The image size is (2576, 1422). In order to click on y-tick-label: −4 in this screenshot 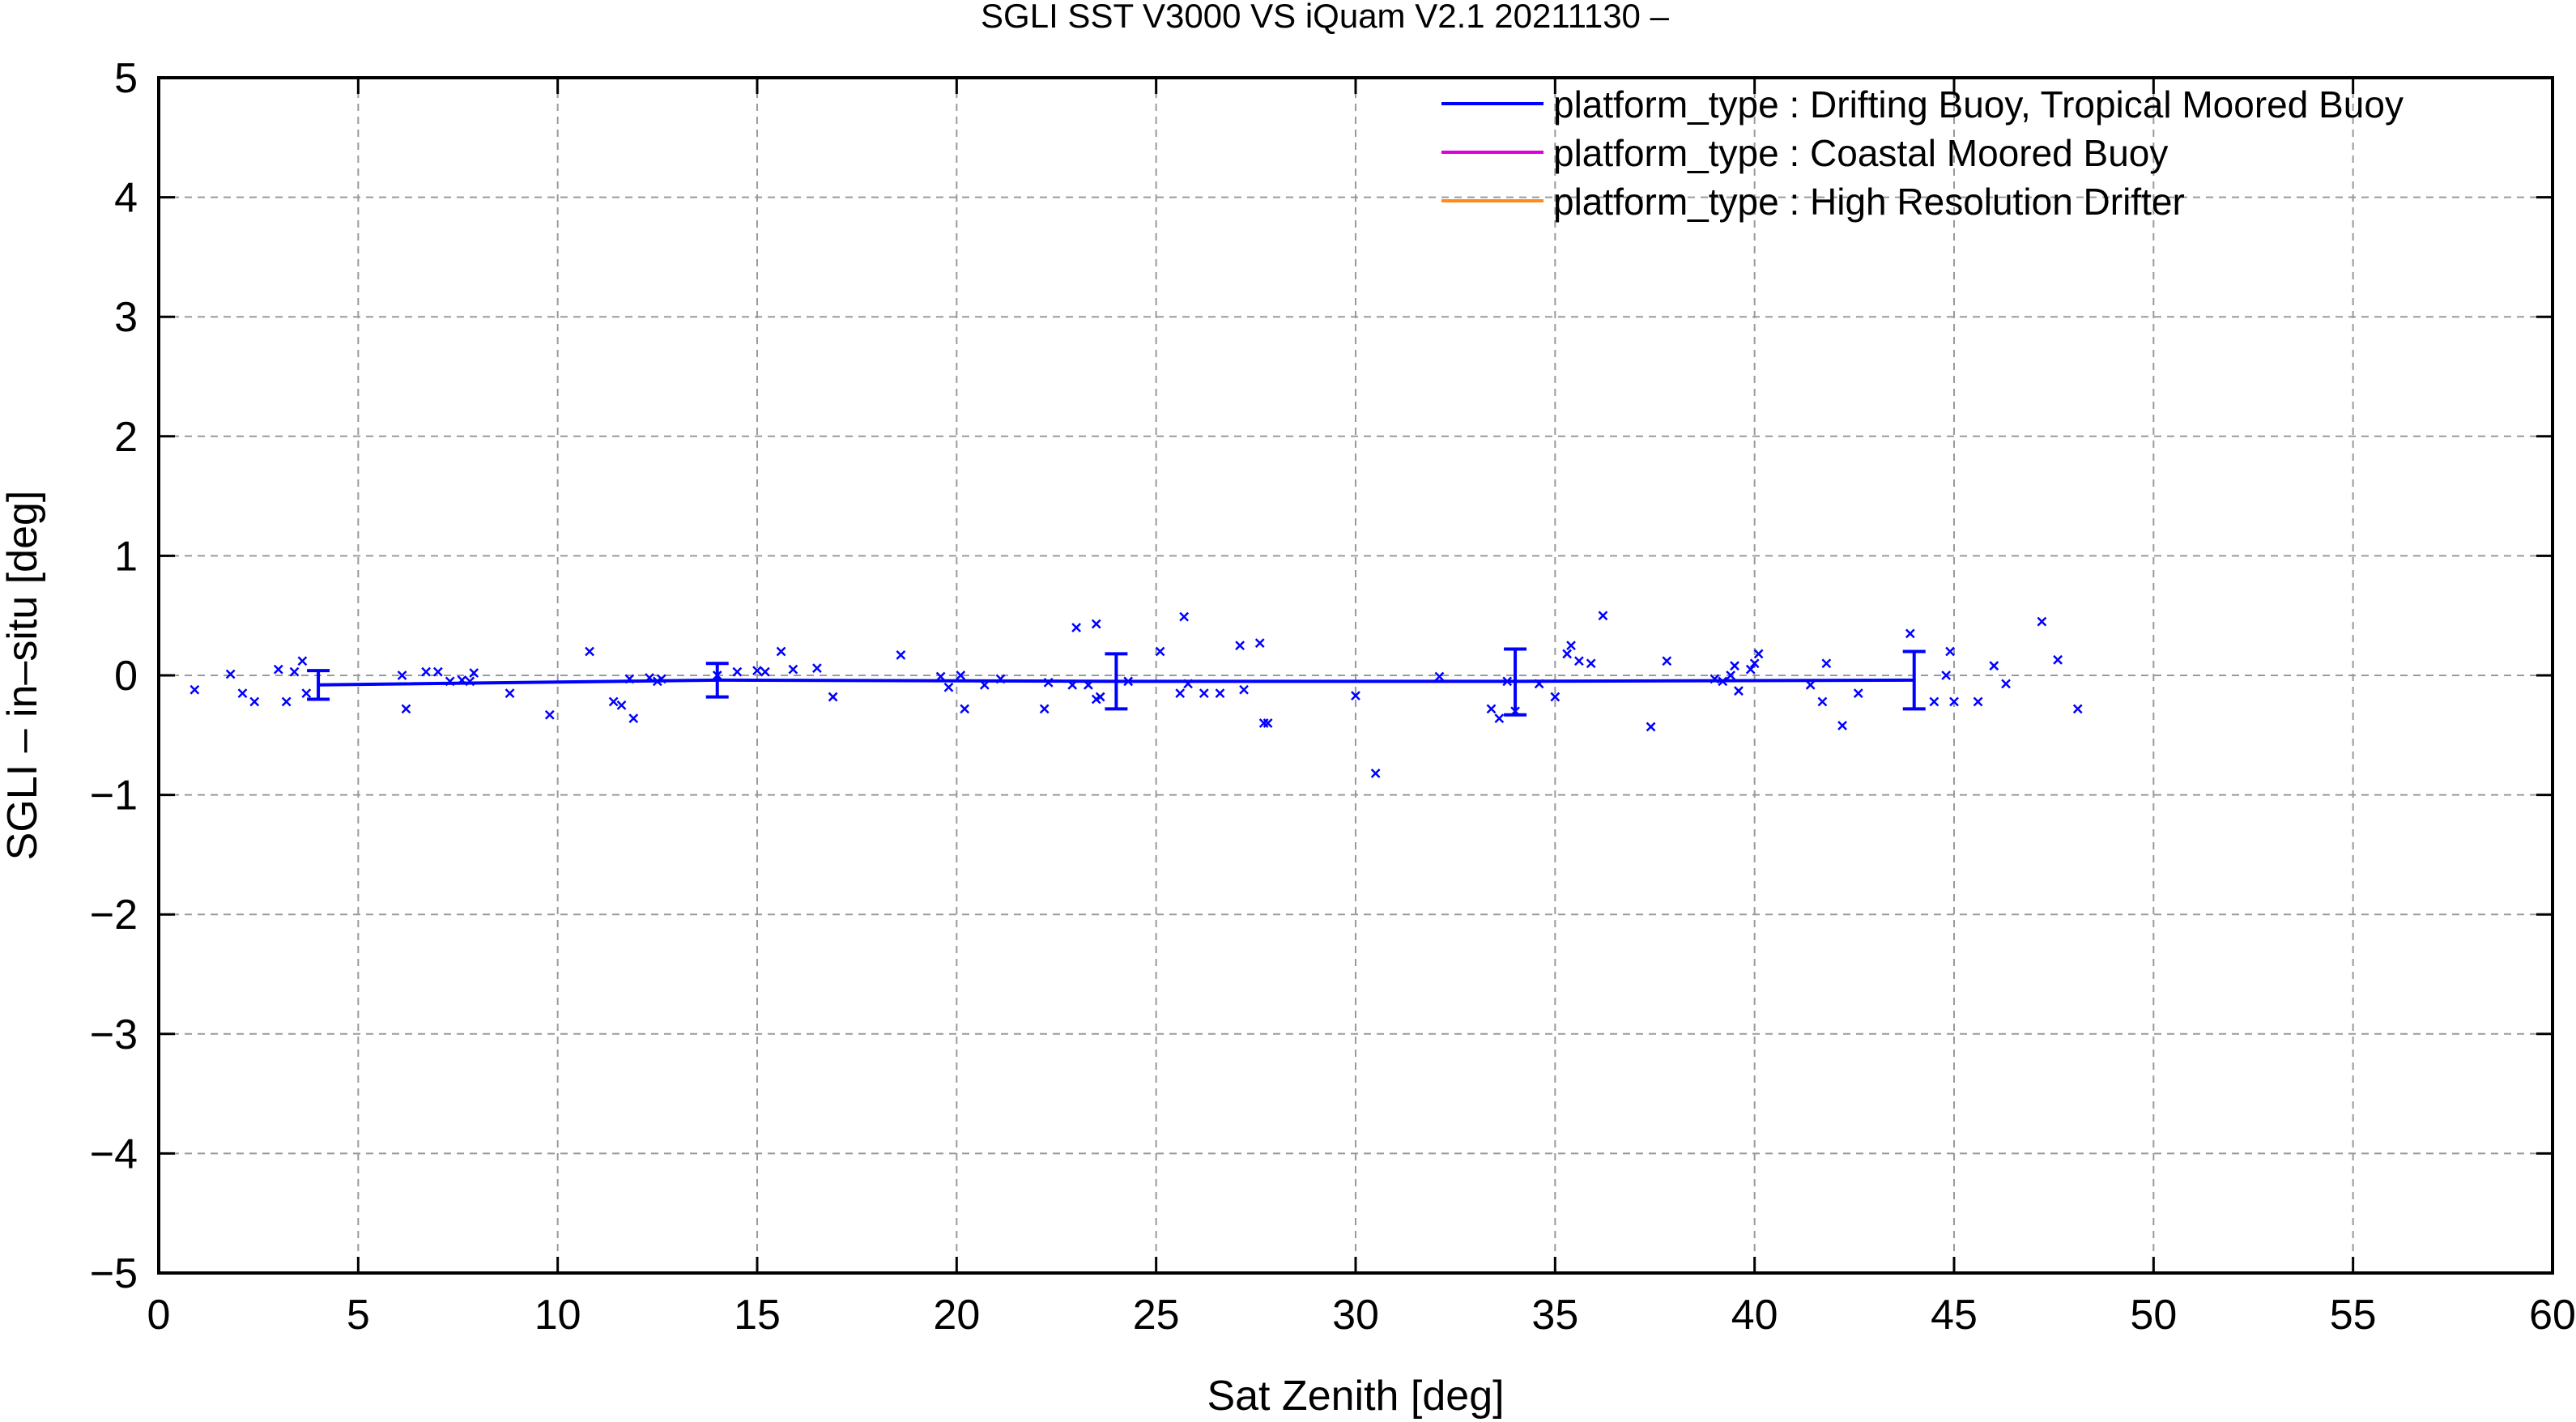, I will do `click(114, 1153)`.